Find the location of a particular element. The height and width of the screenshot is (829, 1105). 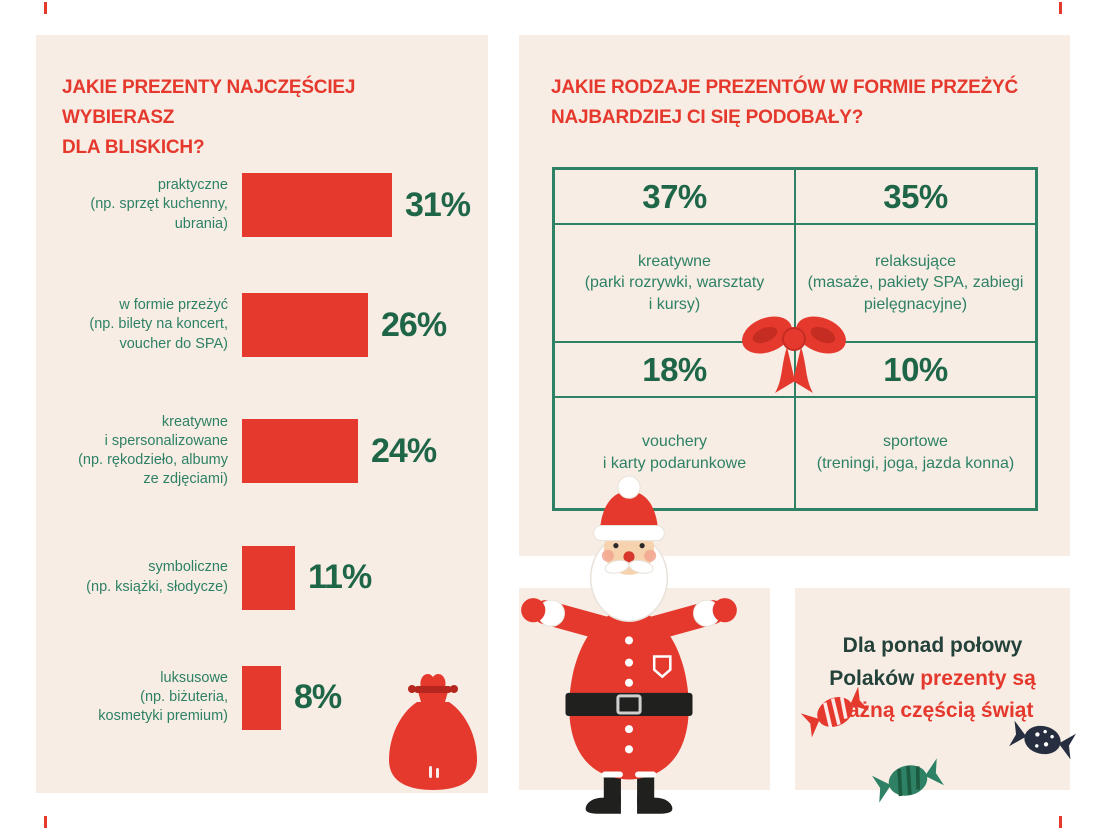

red-candy-icon is located at coordinates (835, 712).